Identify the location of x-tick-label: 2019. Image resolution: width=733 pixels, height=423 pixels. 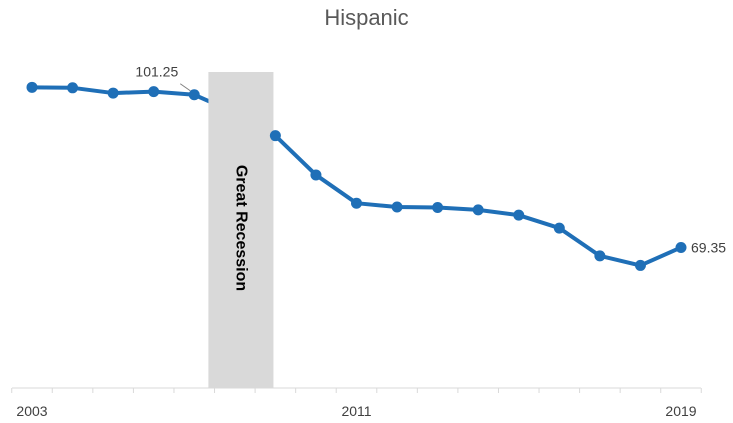
(680, 411).